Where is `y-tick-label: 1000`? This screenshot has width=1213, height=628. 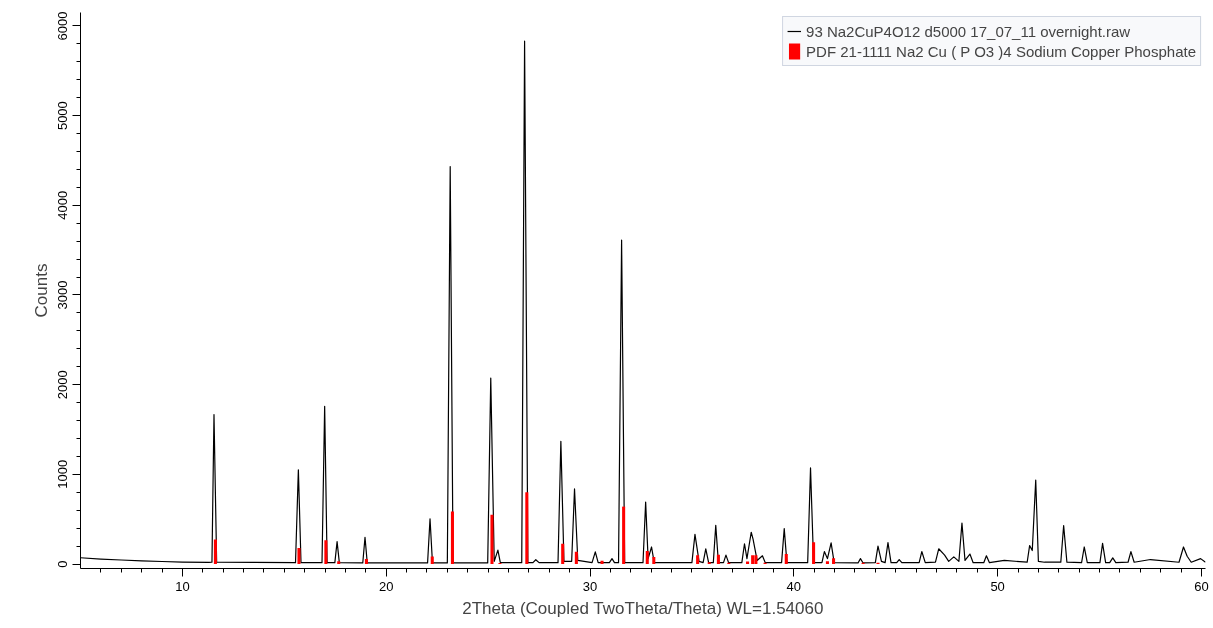
y-tick-label: 1000 is located at coordinates (63, 474).